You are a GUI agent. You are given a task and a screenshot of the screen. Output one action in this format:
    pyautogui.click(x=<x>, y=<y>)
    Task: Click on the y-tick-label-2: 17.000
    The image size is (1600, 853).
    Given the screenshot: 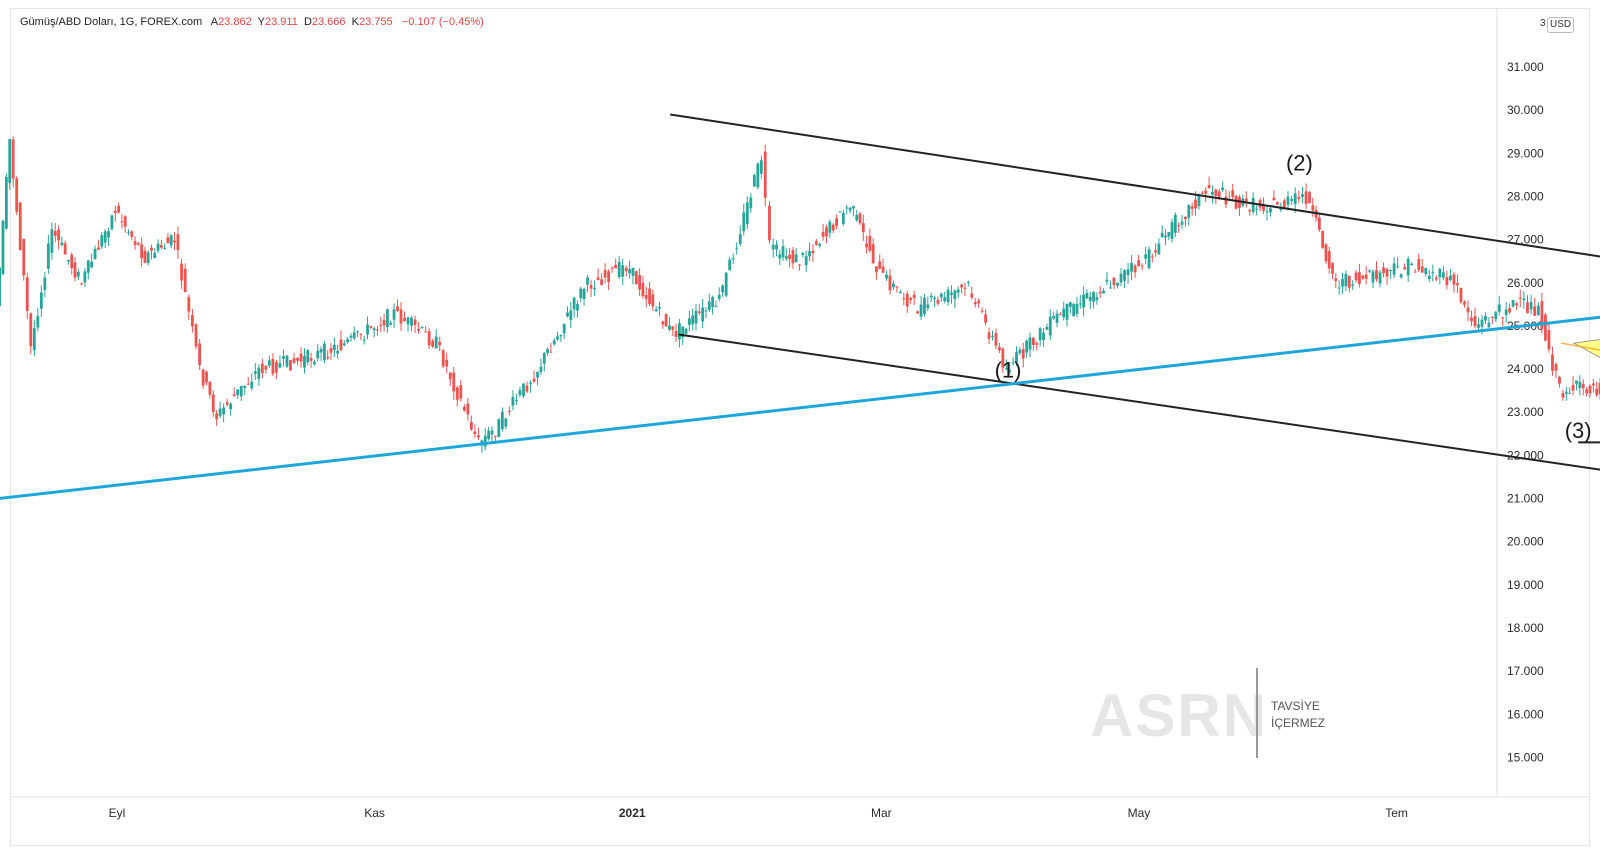 What is the action you would take?
    pyautogui.click(x=1525, y=671)
    